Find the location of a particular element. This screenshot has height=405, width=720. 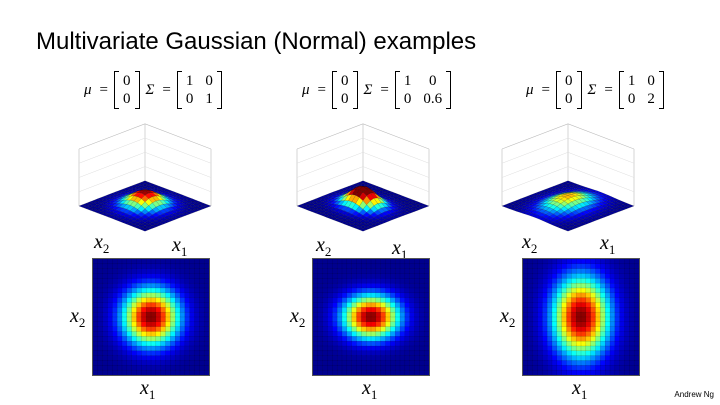

sigma-matrix: 1 0 0 2 is located at coordinates (641, 90).